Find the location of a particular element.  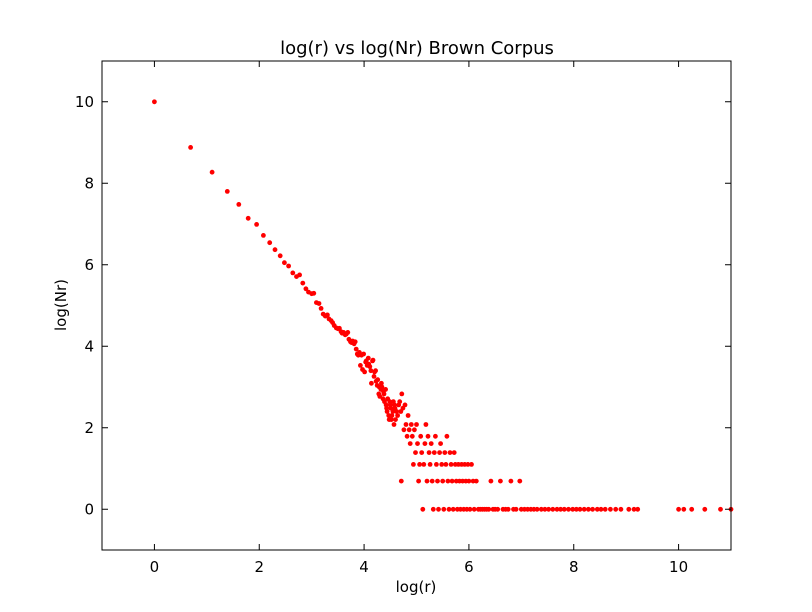

y-tick-label: 0 is located at coordinates (89, 509).